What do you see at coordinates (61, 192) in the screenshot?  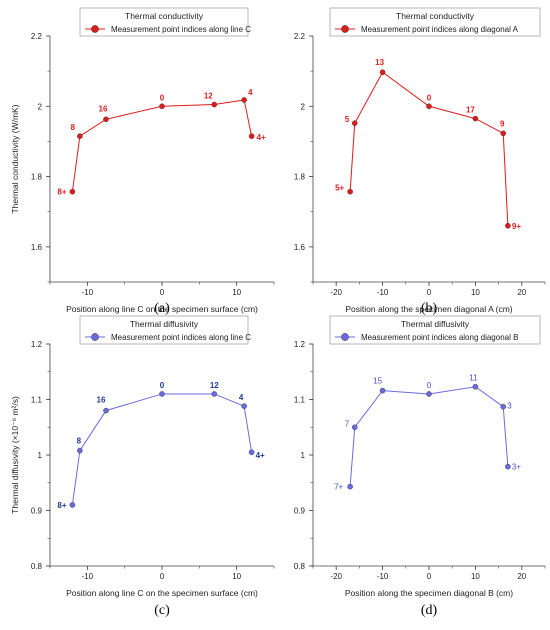 I see `point-index-label: 8+` at bounding box center [61, 192].